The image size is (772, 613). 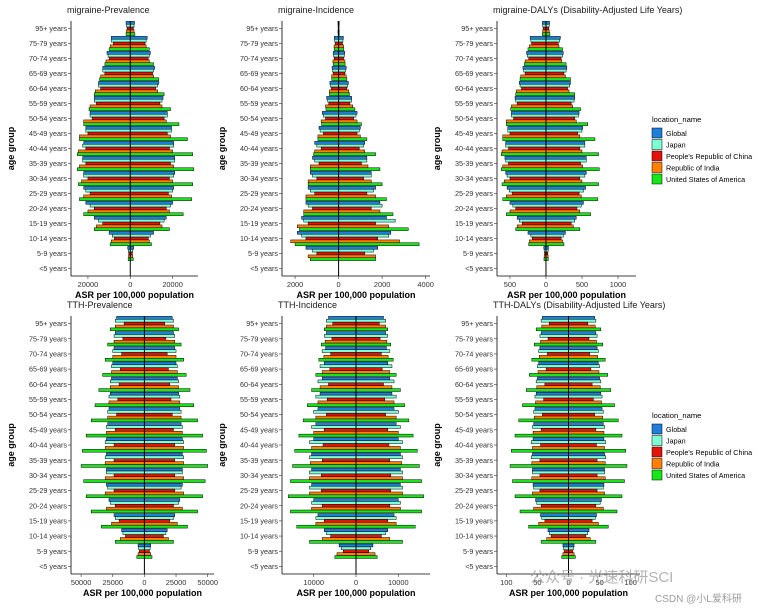 I want to click on y-axis-label: age group, so click(x=222, y=148).